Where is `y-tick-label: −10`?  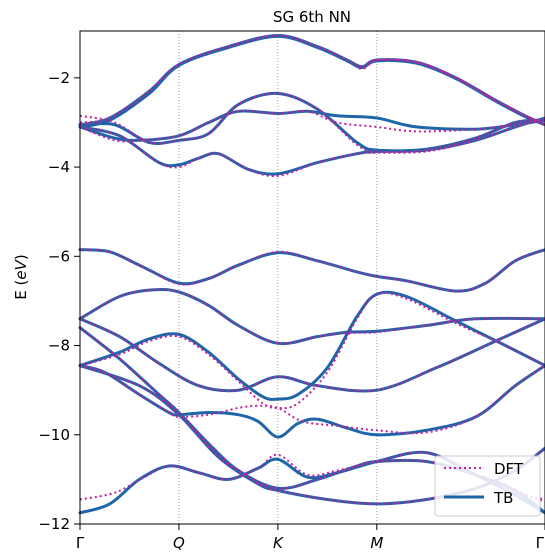
y-tick-label: −10 is located at coordinates (54, 435).